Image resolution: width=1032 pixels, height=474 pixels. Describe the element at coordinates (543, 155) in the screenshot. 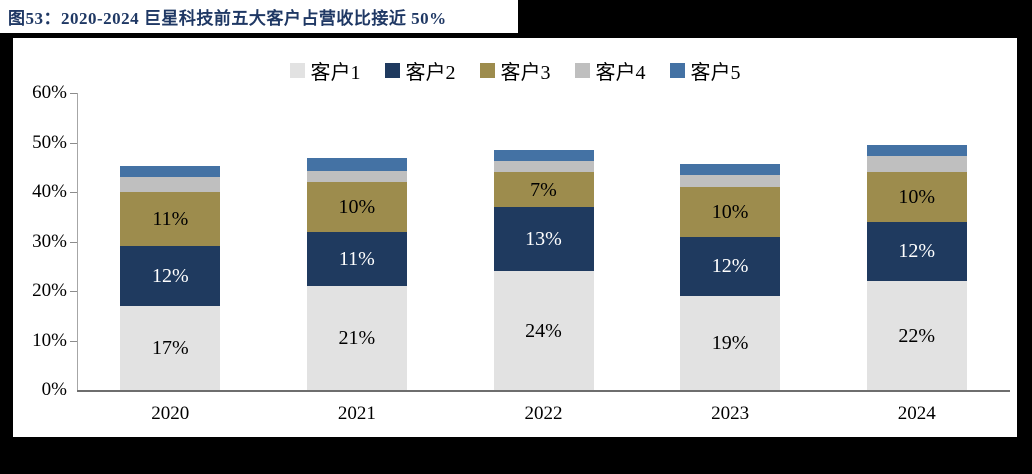

I see `bar-segment-客户5-2022` at that location.